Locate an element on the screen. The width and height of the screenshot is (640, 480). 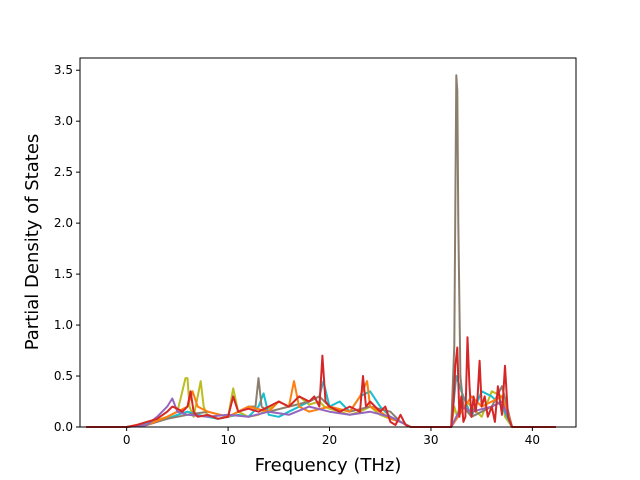
x-tick-label: 30 is located at coordinates (430, 440).